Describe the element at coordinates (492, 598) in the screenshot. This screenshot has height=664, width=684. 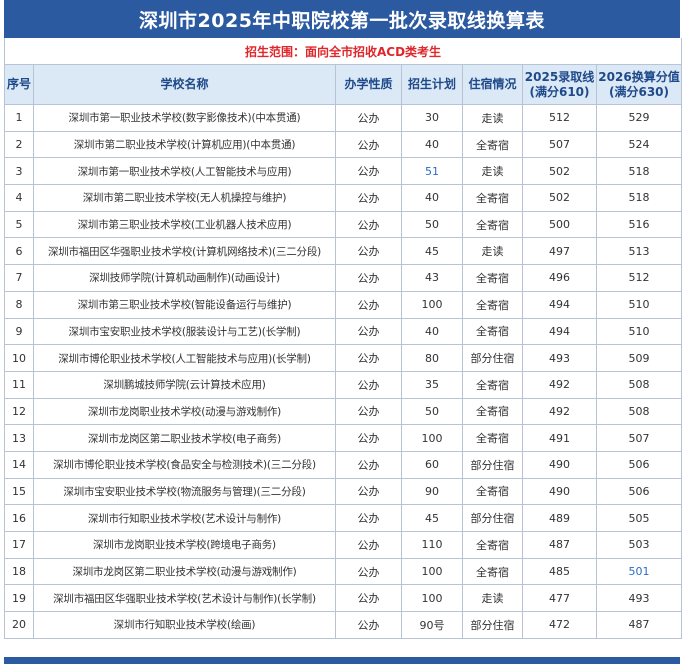
I see `cell-dorm: 走读` at that location.